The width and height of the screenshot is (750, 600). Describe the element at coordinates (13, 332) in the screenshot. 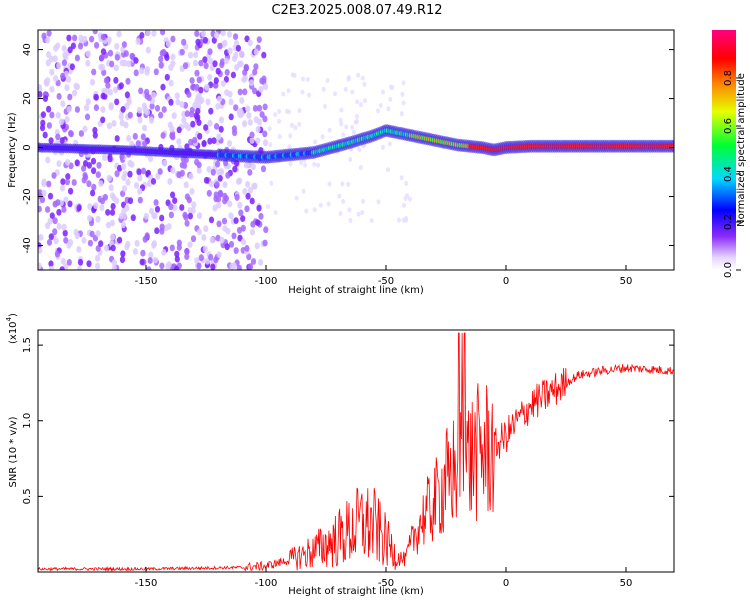

I see `snr-multiplier-base: (x10` at that location.